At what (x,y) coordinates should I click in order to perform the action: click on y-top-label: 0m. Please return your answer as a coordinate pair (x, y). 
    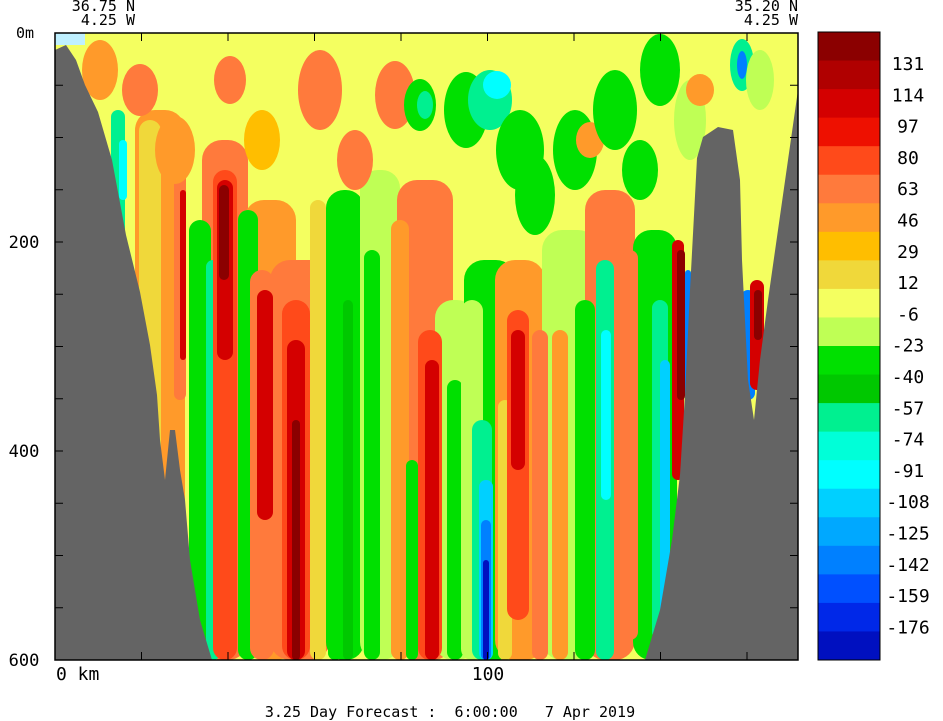
    Looking at the image, I should click on (25, 33).